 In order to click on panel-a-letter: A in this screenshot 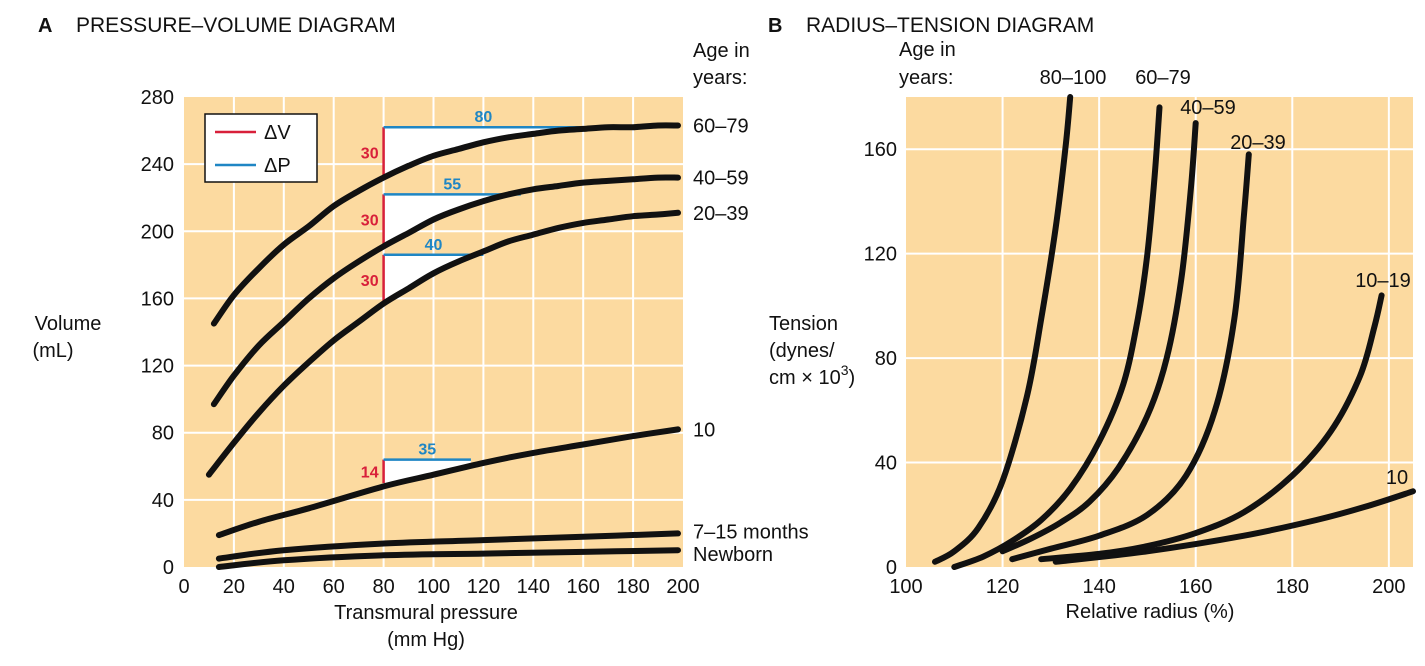, I will do `click(45, 26)`.